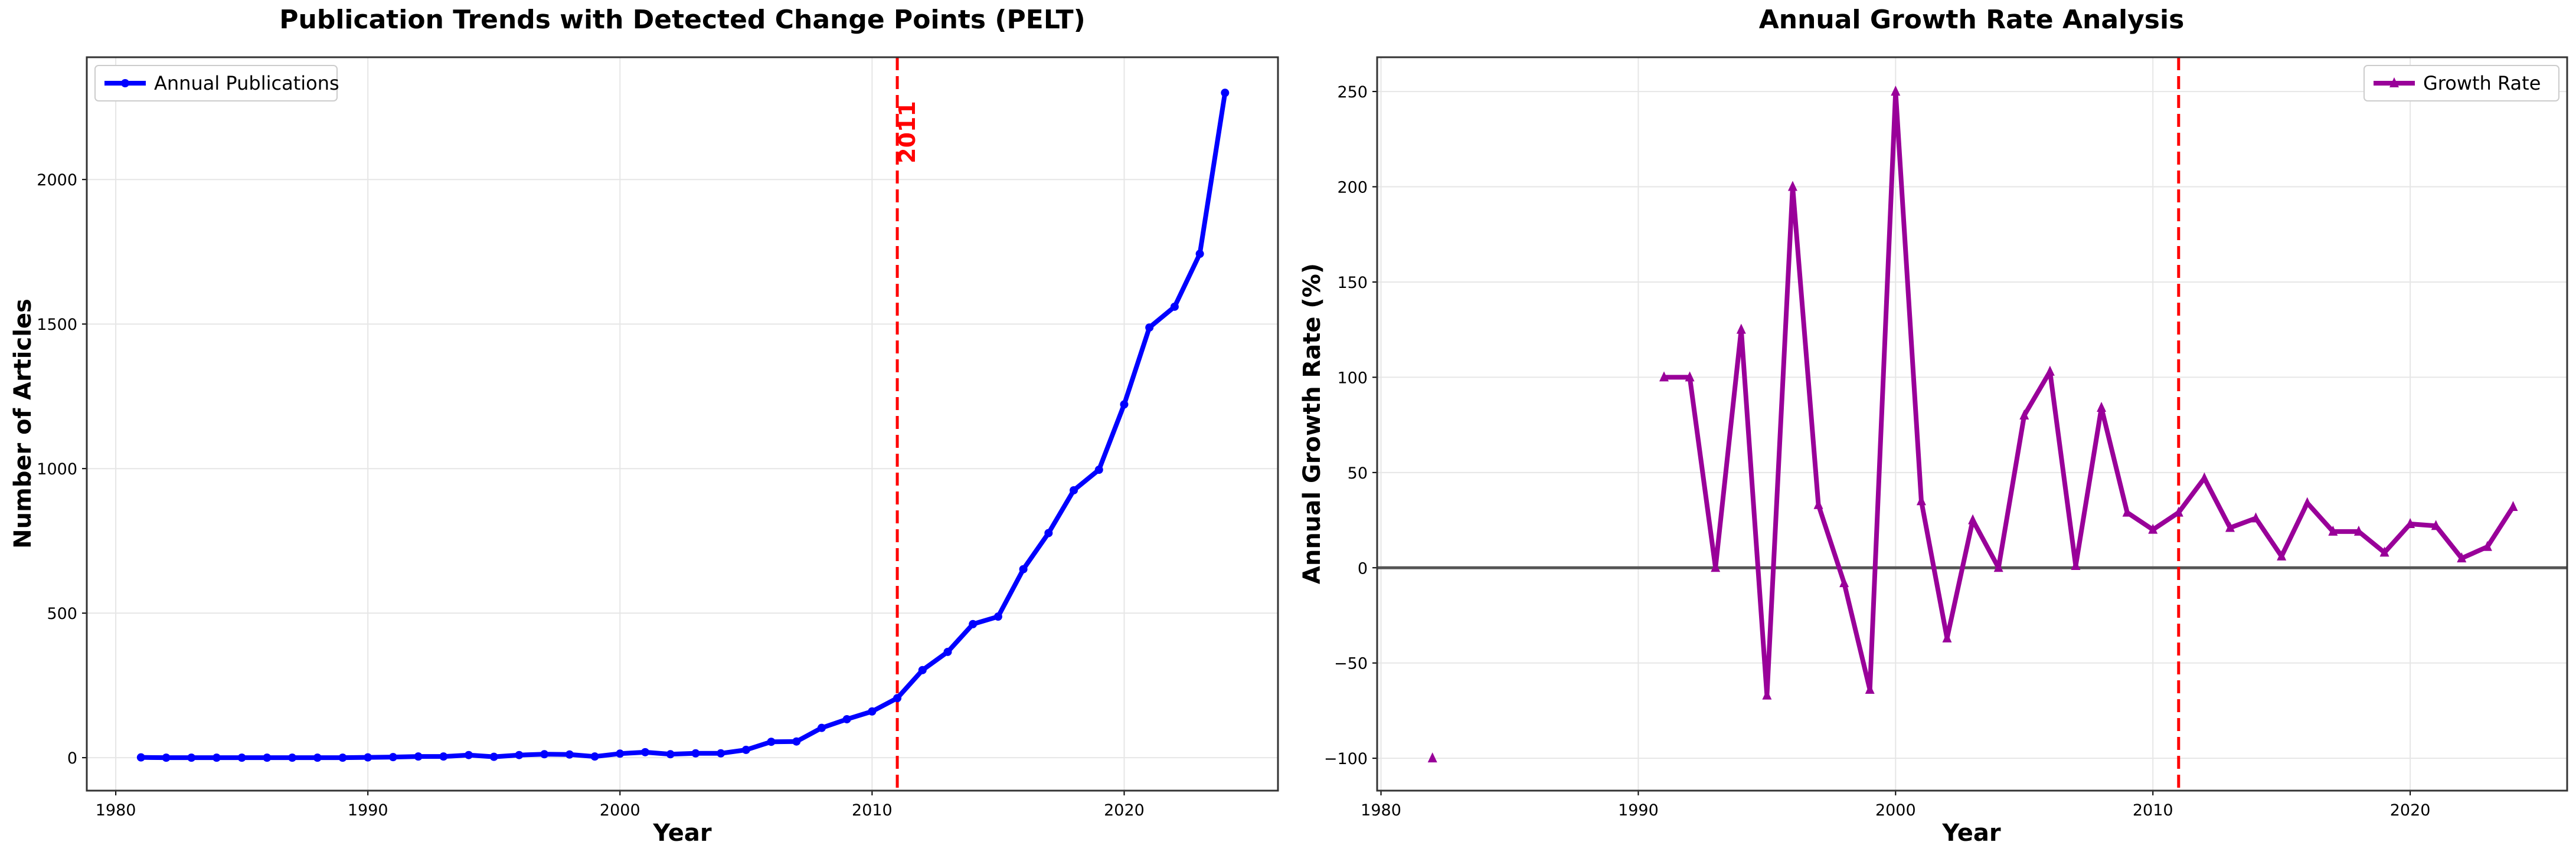  What do you see at coordinates (2153, 811) in the screenshot?
I see `x-tick-label: 2010` at bounding box center [2153, 811].